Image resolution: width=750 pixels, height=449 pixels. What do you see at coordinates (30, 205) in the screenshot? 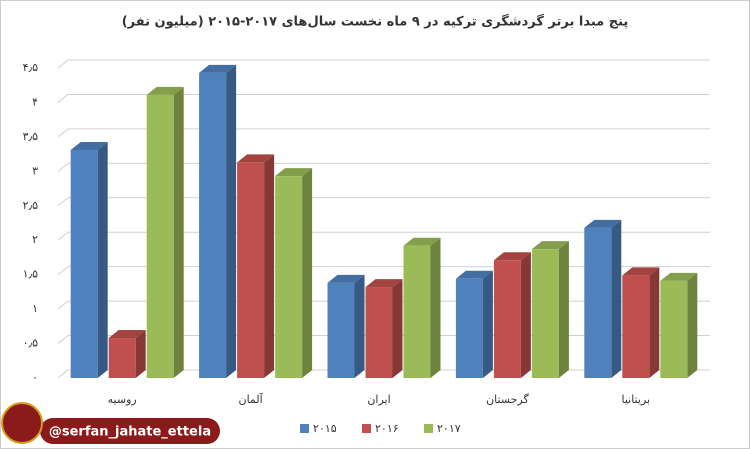
I see `y-tick-label: ۲٫۵` at bounding box center [30, 205].